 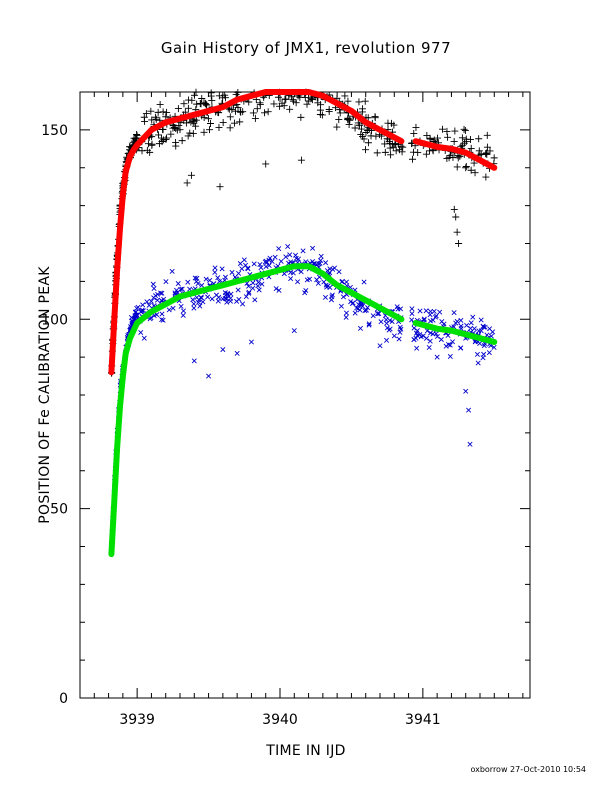 What do you see at coordinates (63, 699) in the screenshot?
I see `y-tick-label: 0` at bounding box center [63, 699].